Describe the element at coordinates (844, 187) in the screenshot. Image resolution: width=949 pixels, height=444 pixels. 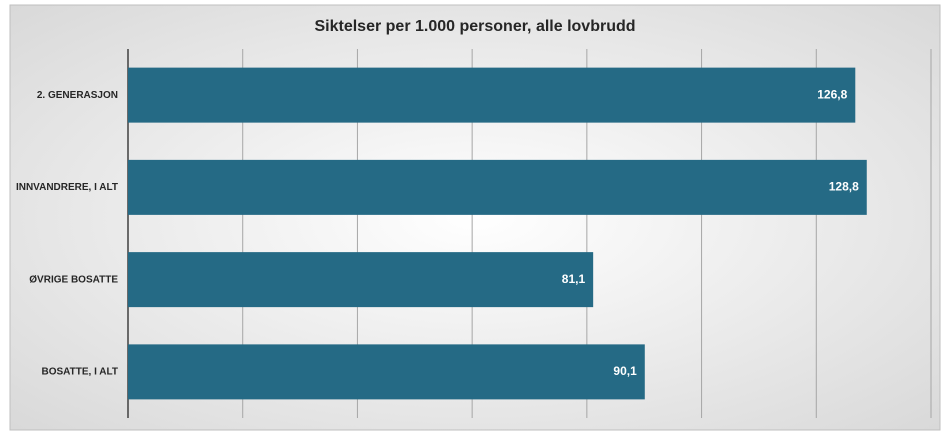
I see `value-label: 128,8` at that location.